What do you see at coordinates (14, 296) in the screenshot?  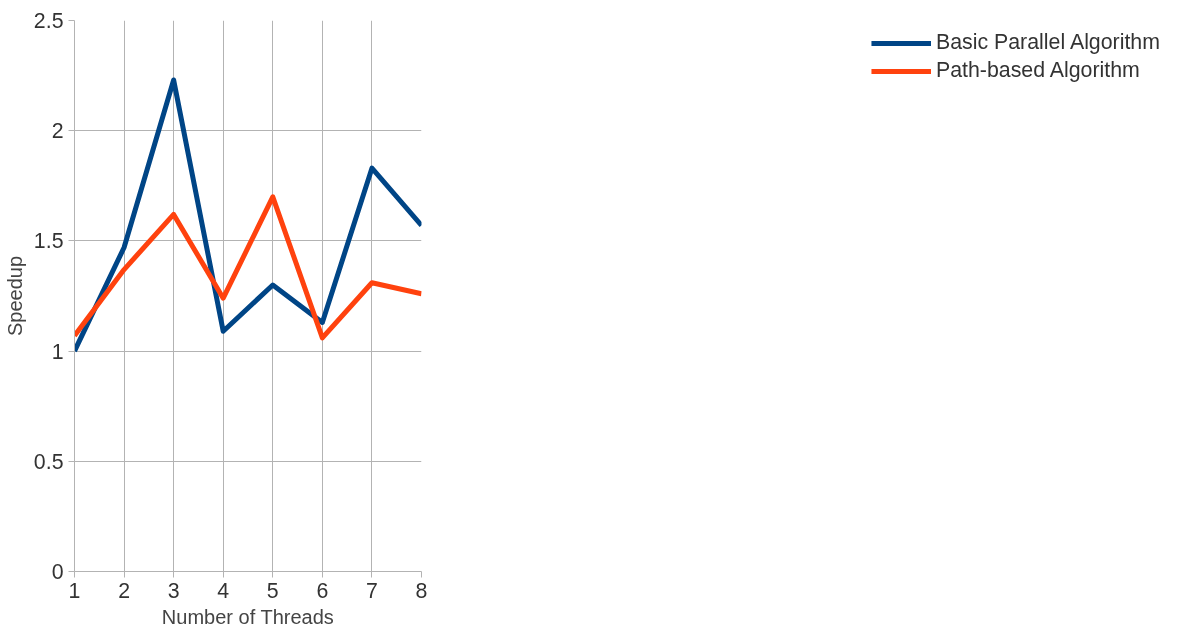 I see `y-axis-title: Speedup` at bounding box center [14, 296].